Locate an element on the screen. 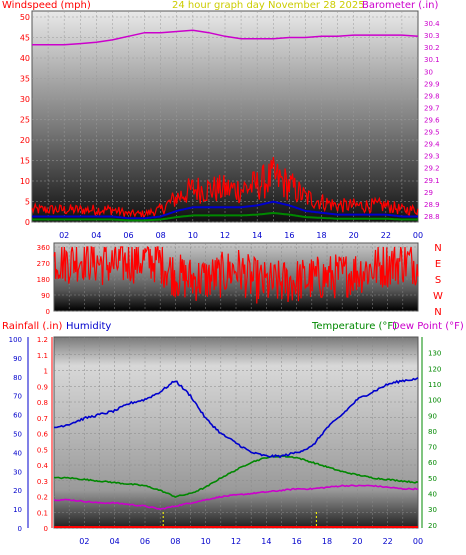 Image resolution: width=466 pixels, height=555 pixels. humidity-tick-label: 50 is located at coordinates (17, 435).